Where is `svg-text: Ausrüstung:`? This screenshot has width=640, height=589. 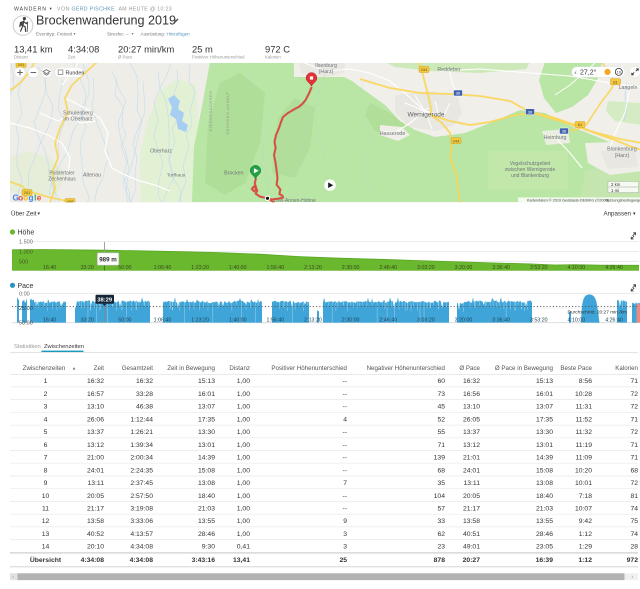 svg-text: Ausrüstung: is located at coordinates (153, 33).